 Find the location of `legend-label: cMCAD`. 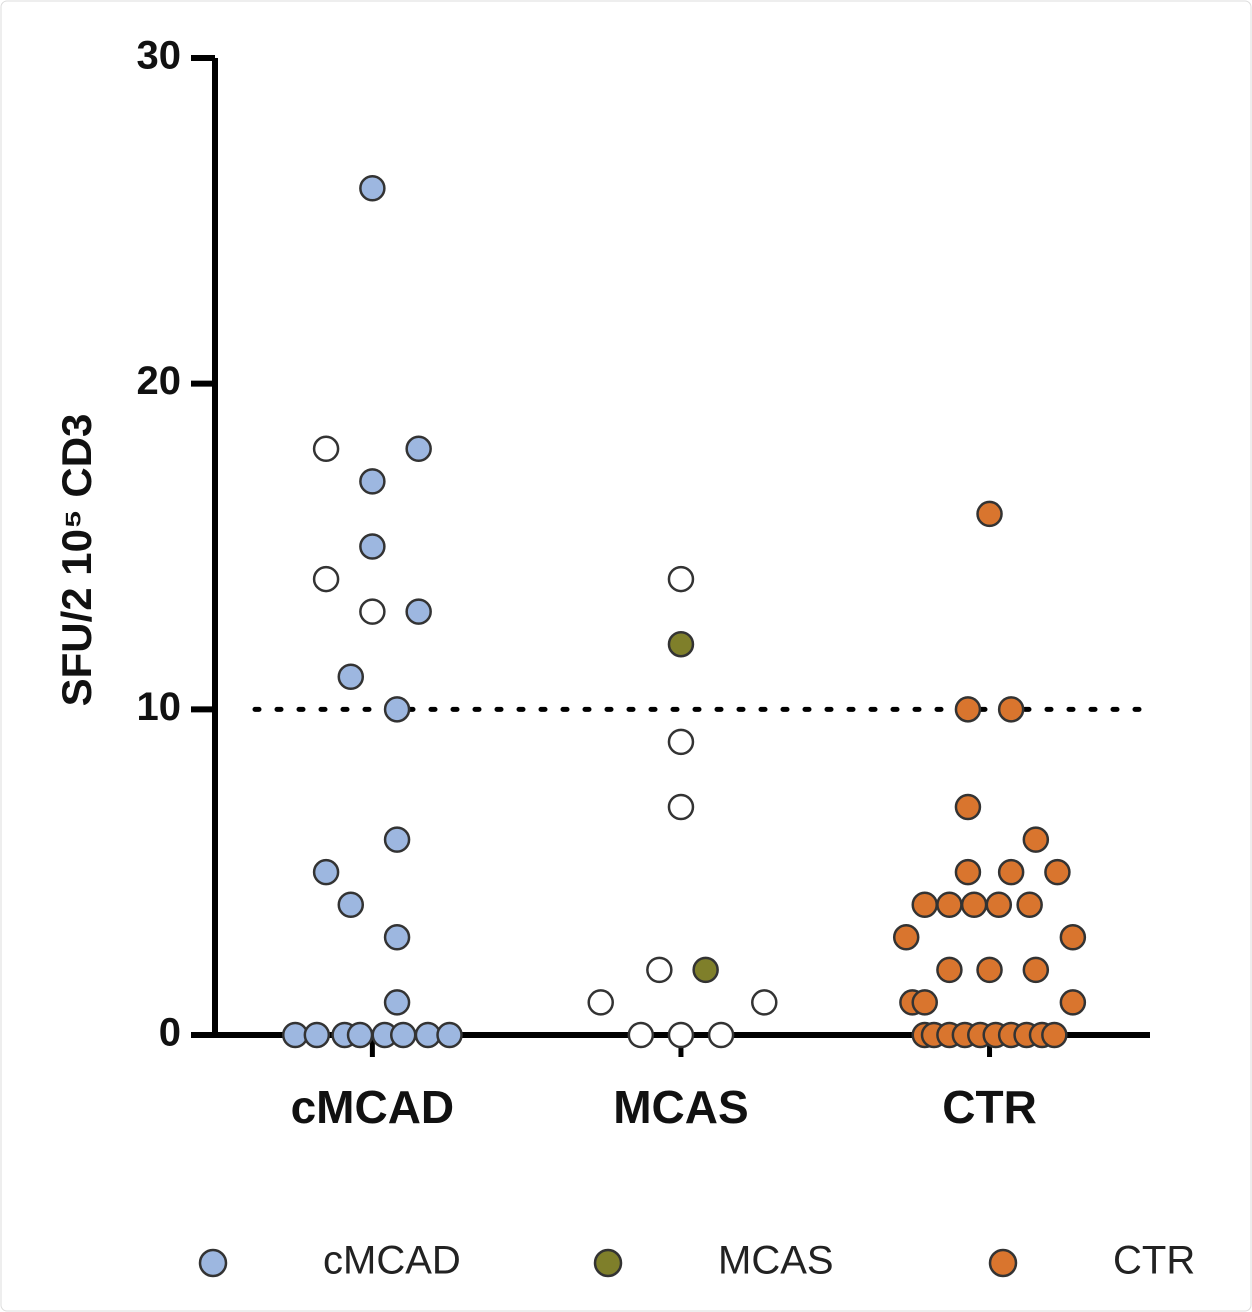

legend-label: cMCAD is located at coordinates (392, 1261).